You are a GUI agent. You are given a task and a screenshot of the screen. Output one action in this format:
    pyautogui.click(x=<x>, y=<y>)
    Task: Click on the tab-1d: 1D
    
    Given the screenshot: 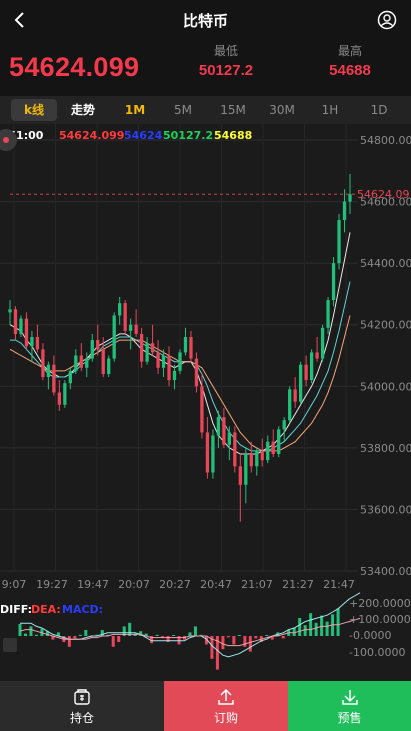 What is the action you would take?
    pyautogui.click(x=379, y=110)
    